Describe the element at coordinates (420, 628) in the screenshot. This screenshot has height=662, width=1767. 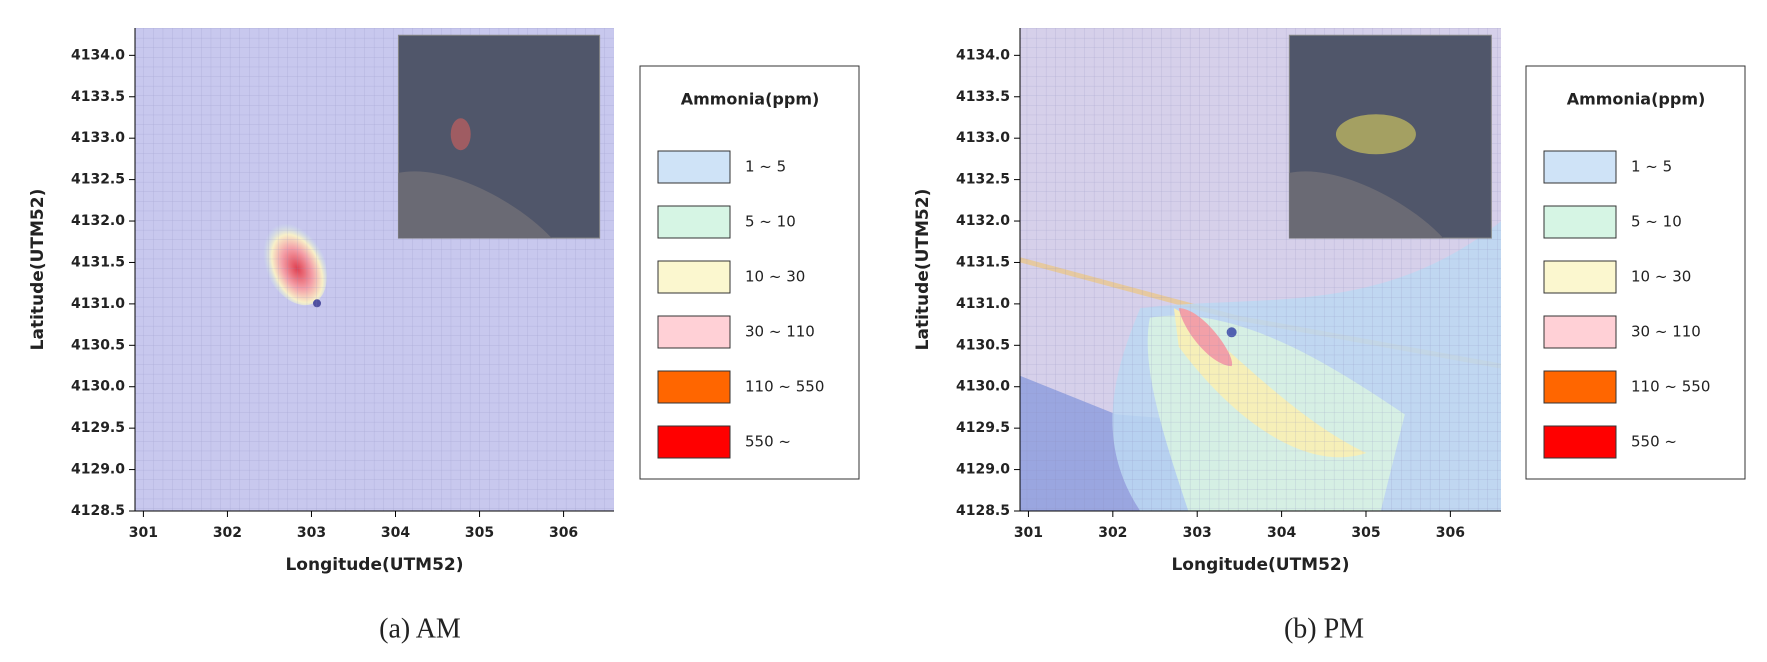
I see `caption: (a) AM` at that location.